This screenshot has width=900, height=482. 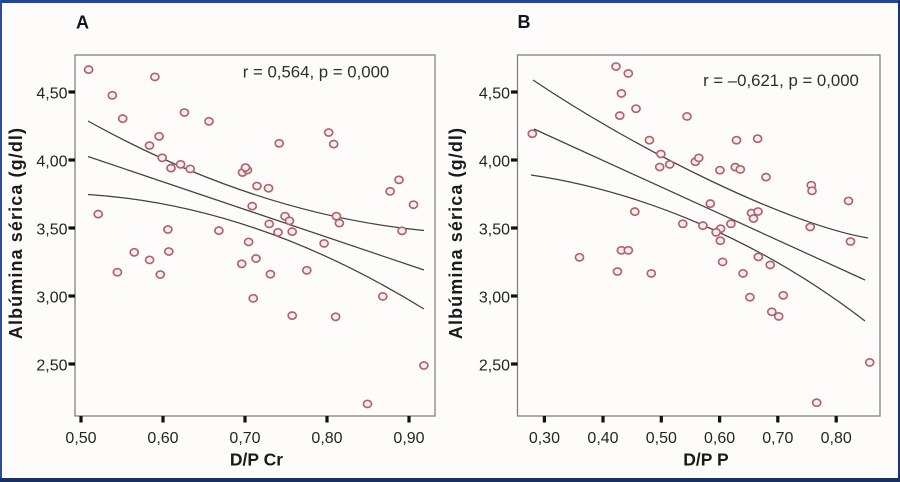 I want to click on svg-text: 0,90, so click(x=408, y=438).